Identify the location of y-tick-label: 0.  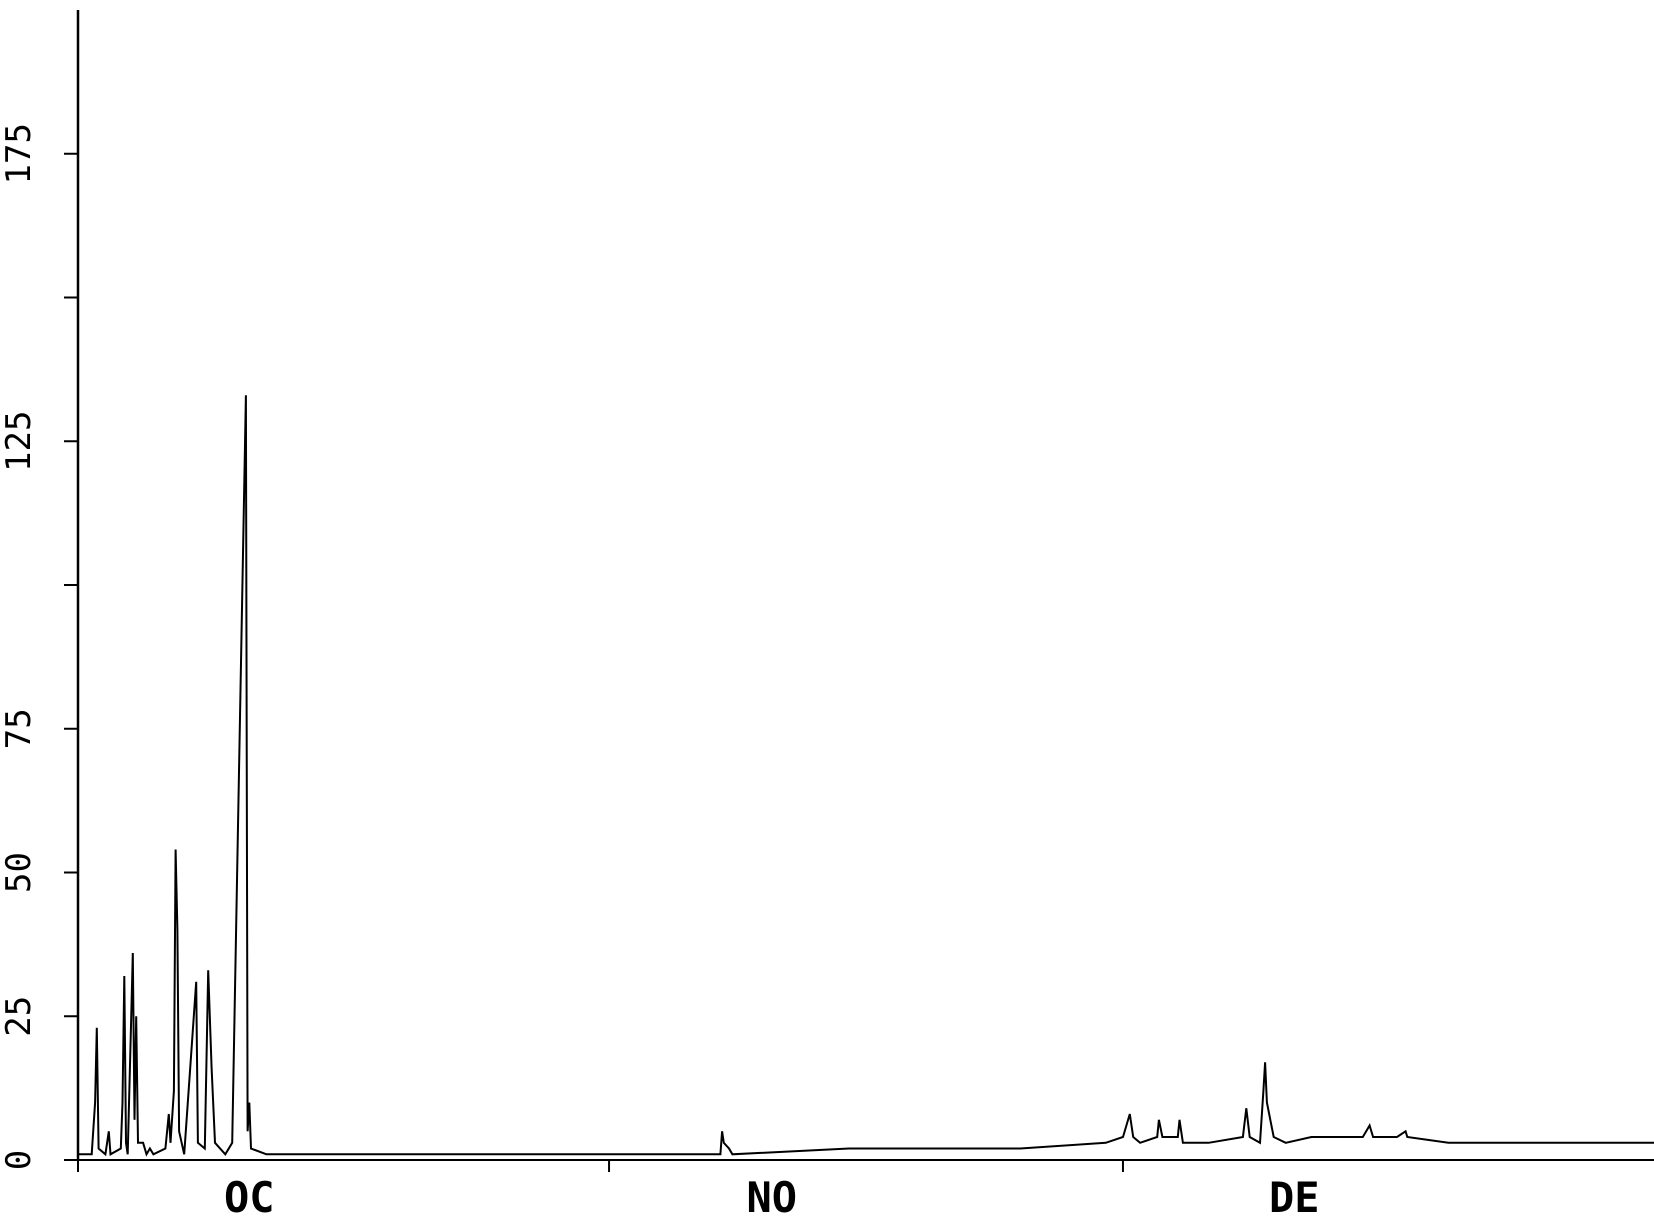
(19, 1160).